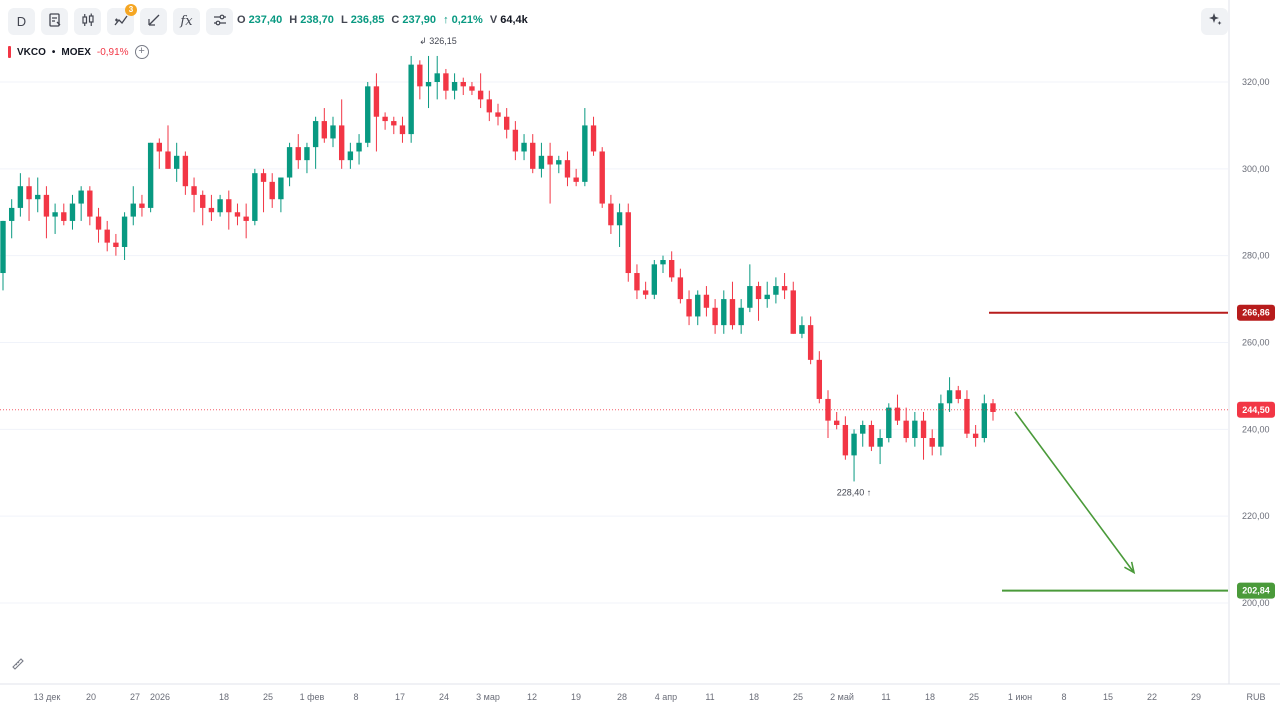  I want to click on target-label-bg, so click(1256, 590).